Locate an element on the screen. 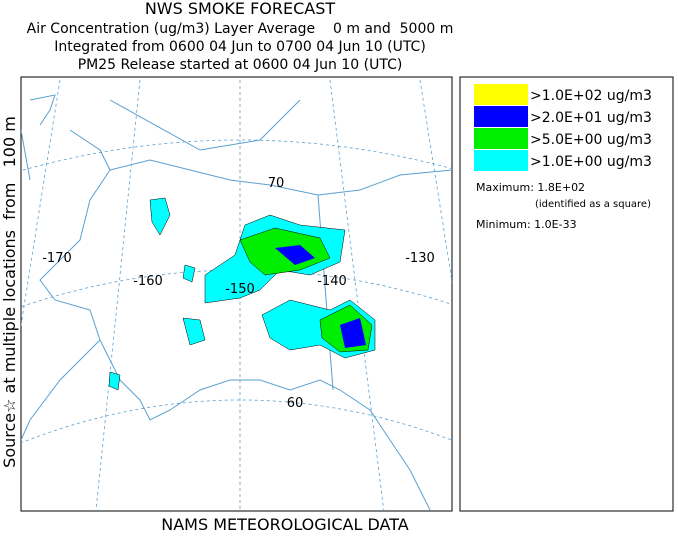 This screenshot has height=536, width=678. legend-minimum: Minimum: 1.0E-33 is located at coordinates (526, 224).